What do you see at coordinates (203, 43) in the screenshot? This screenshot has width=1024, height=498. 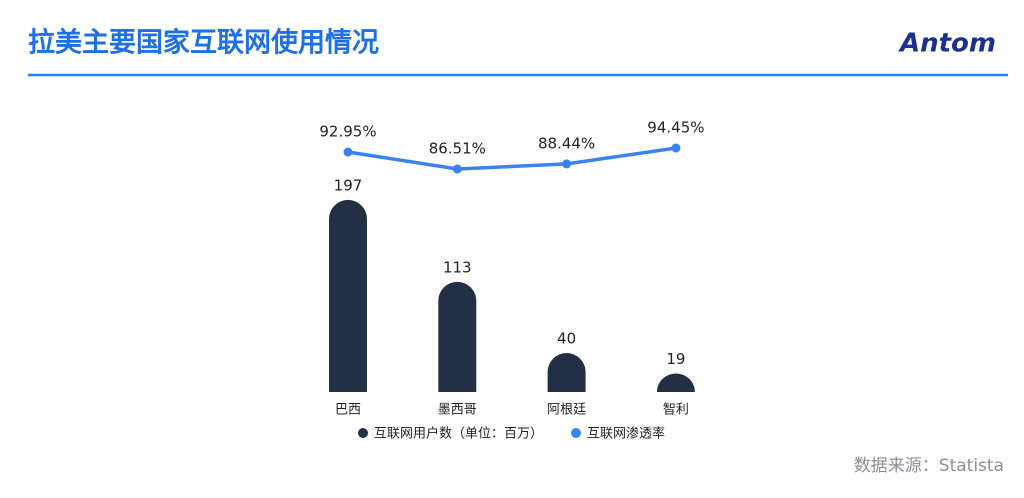 I see `page-title: 拉美主要国家互联网使用情况` at bounding box center [203, 43].